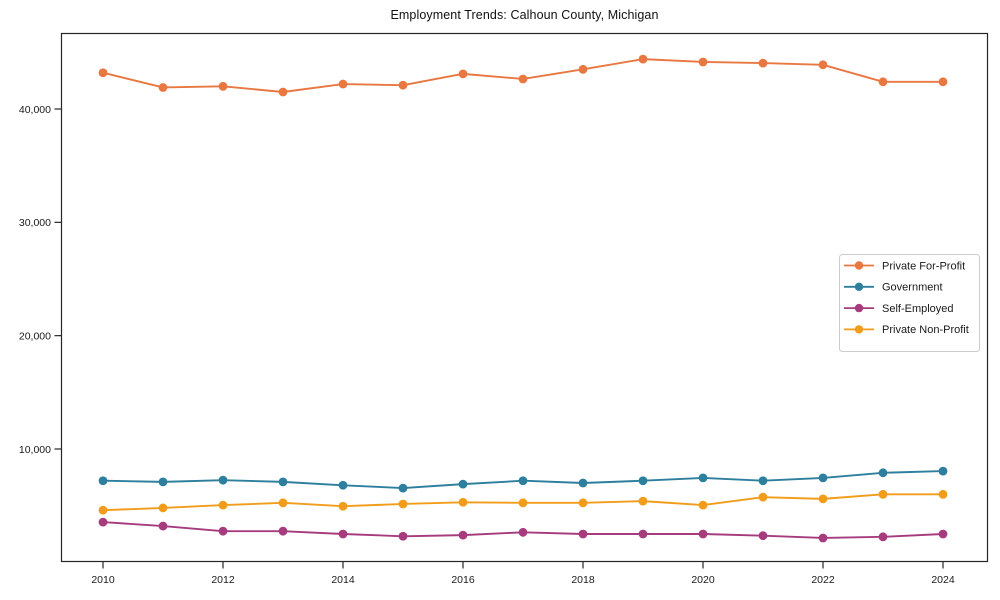 The height and width of the screenshot is (600, 1000). Describe the element at coordinates (35, 450) in the screenshot. I see `y-tick-label: 10,000` at that location.